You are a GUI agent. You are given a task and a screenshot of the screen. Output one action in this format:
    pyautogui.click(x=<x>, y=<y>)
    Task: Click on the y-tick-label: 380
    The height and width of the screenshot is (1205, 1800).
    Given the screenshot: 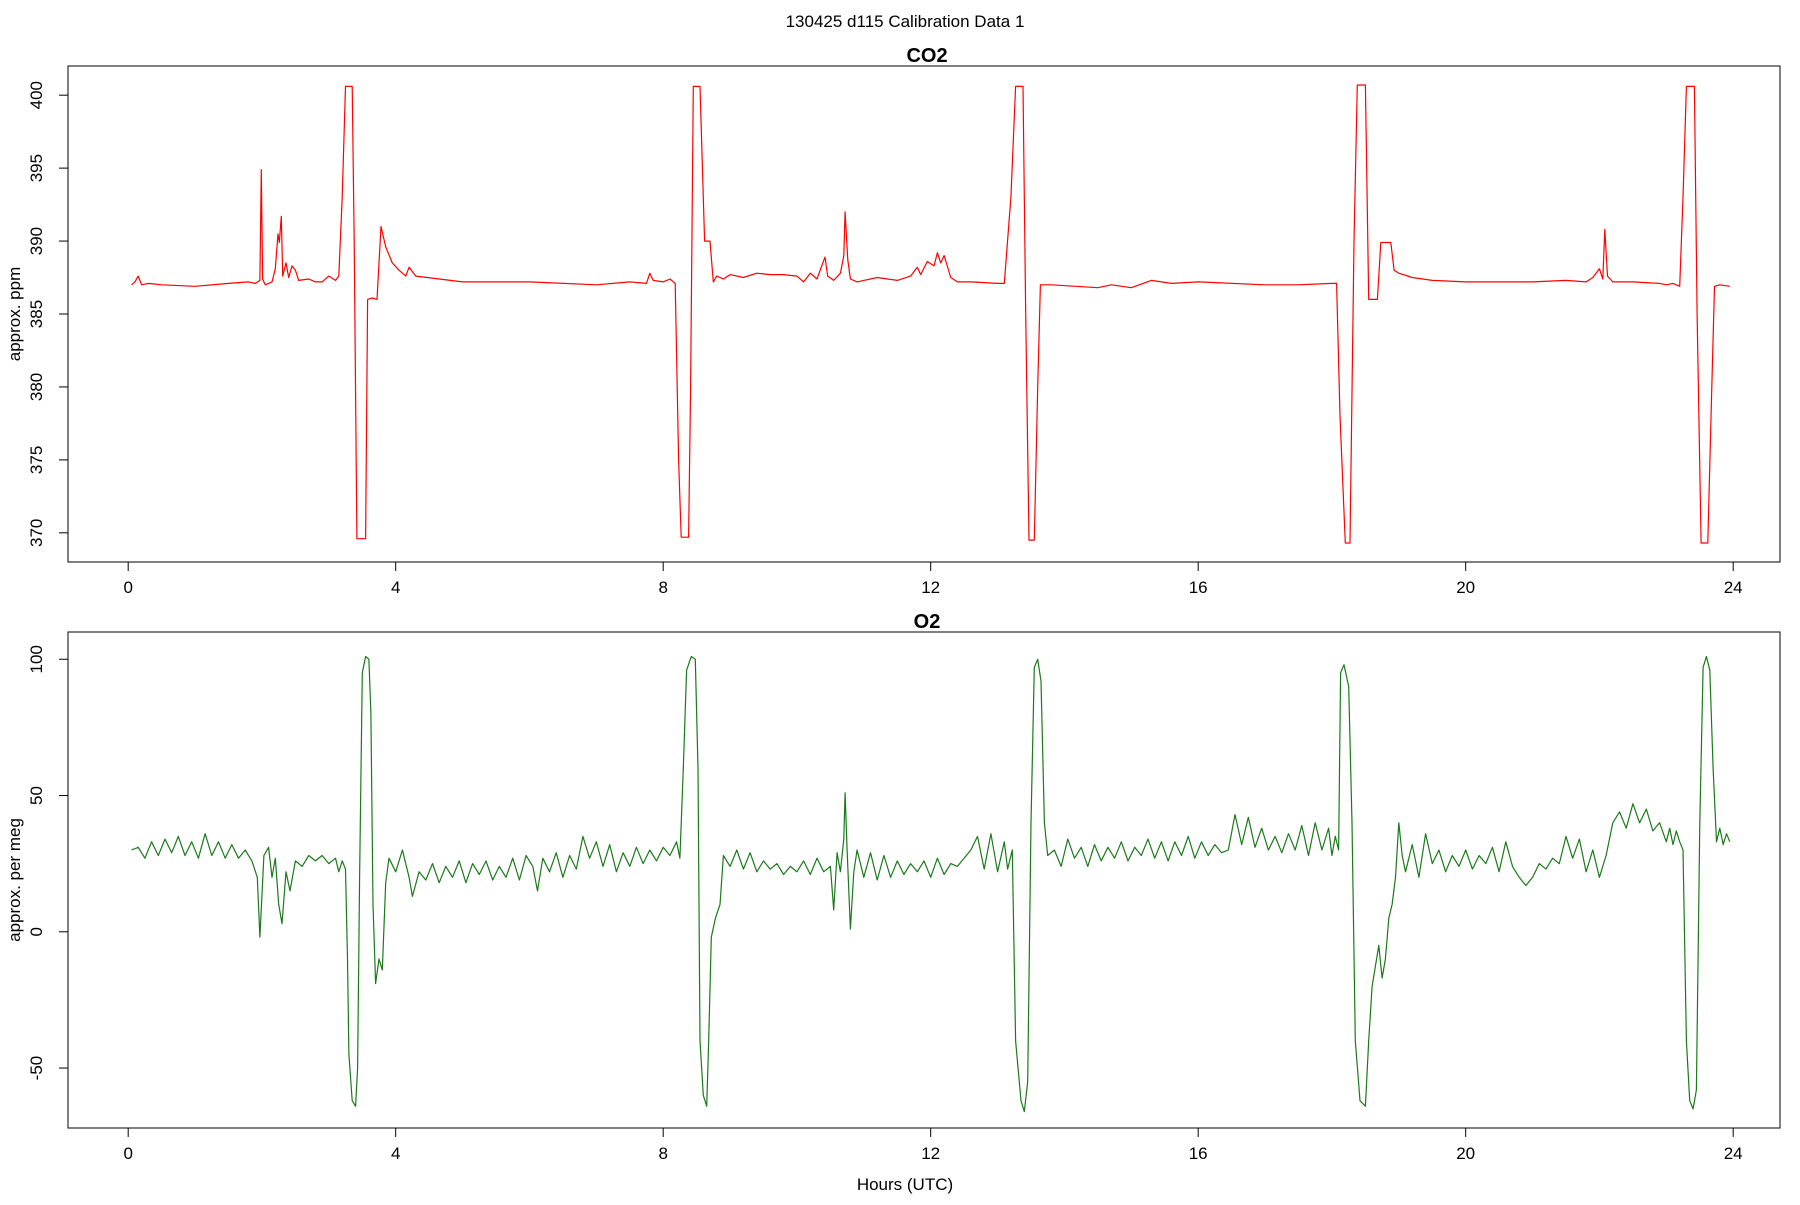 What is the action you would take?
    pyautogui.click(x=36, y=387)
    